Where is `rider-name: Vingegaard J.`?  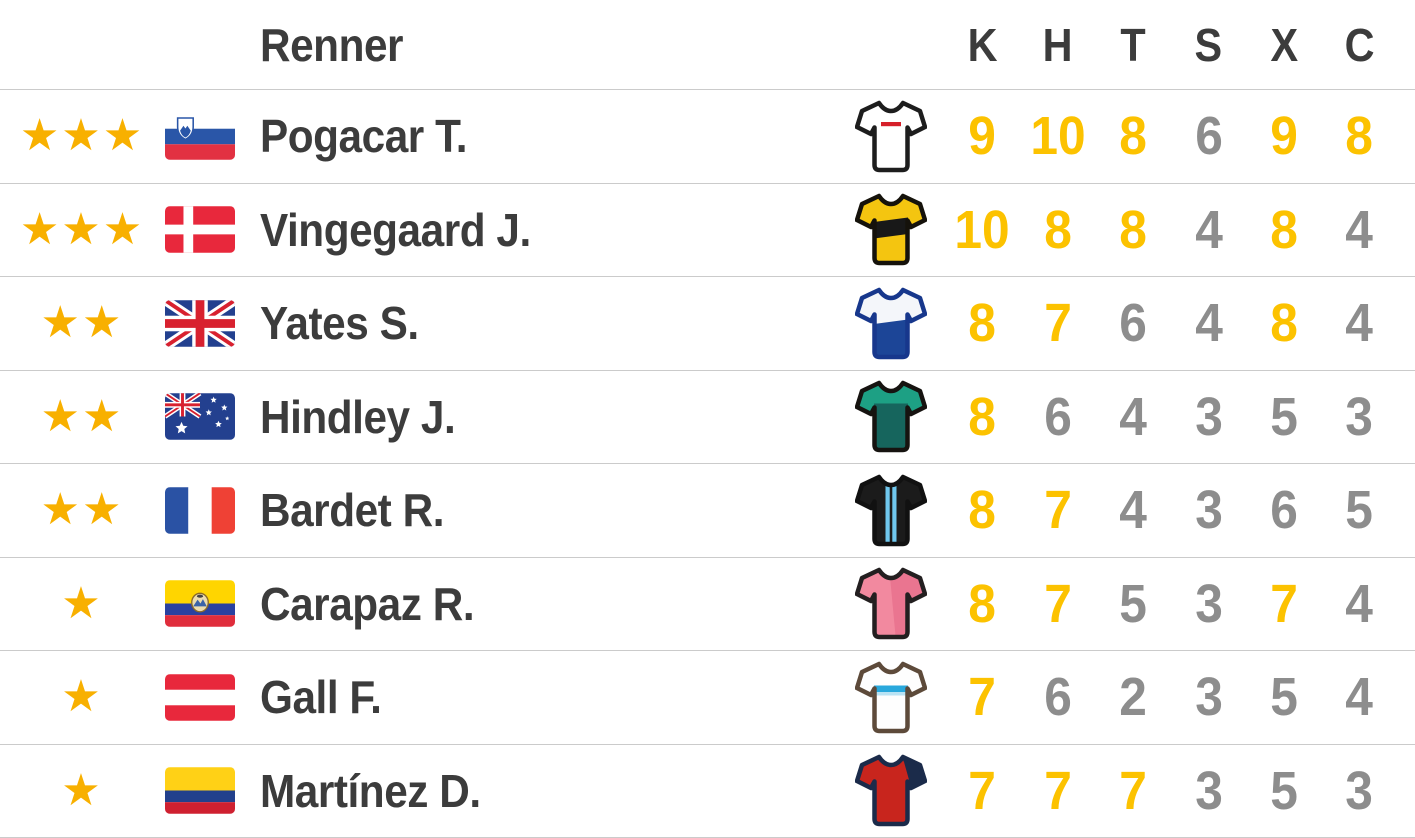 rider-name: Vingegaard J. is located at coordinates (395, 229).